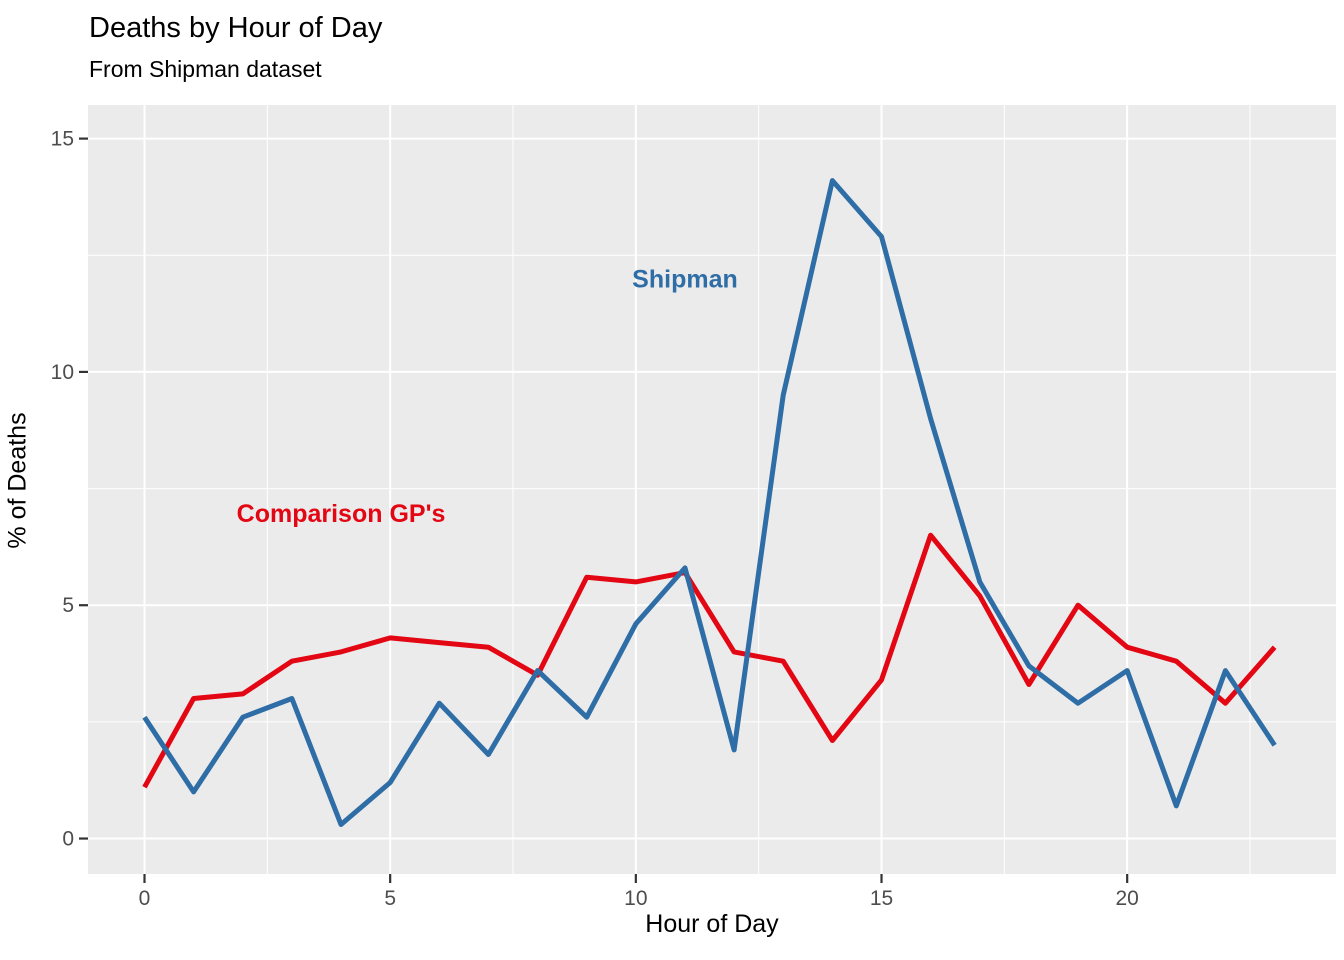  Describe the element at coordinates (881, 898) in the screenshot. I see `x-tick-label: 15` at that location.